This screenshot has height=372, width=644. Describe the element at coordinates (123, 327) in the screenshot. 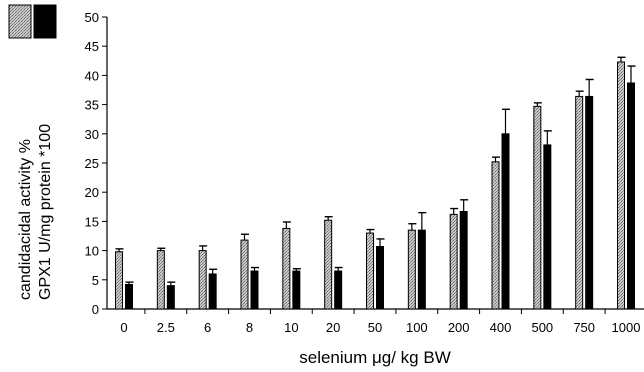

I see `x-tick-label: 0` at that location.